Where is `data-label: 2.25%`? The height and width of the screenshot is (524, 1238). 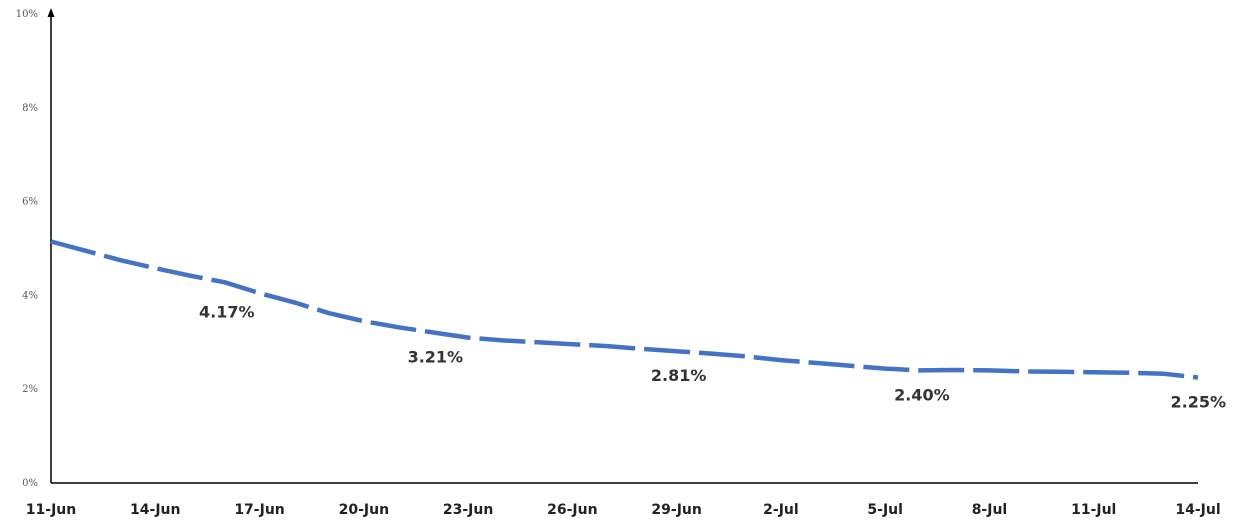
data-label: 2.25% is located at coordinates (1198, 401).